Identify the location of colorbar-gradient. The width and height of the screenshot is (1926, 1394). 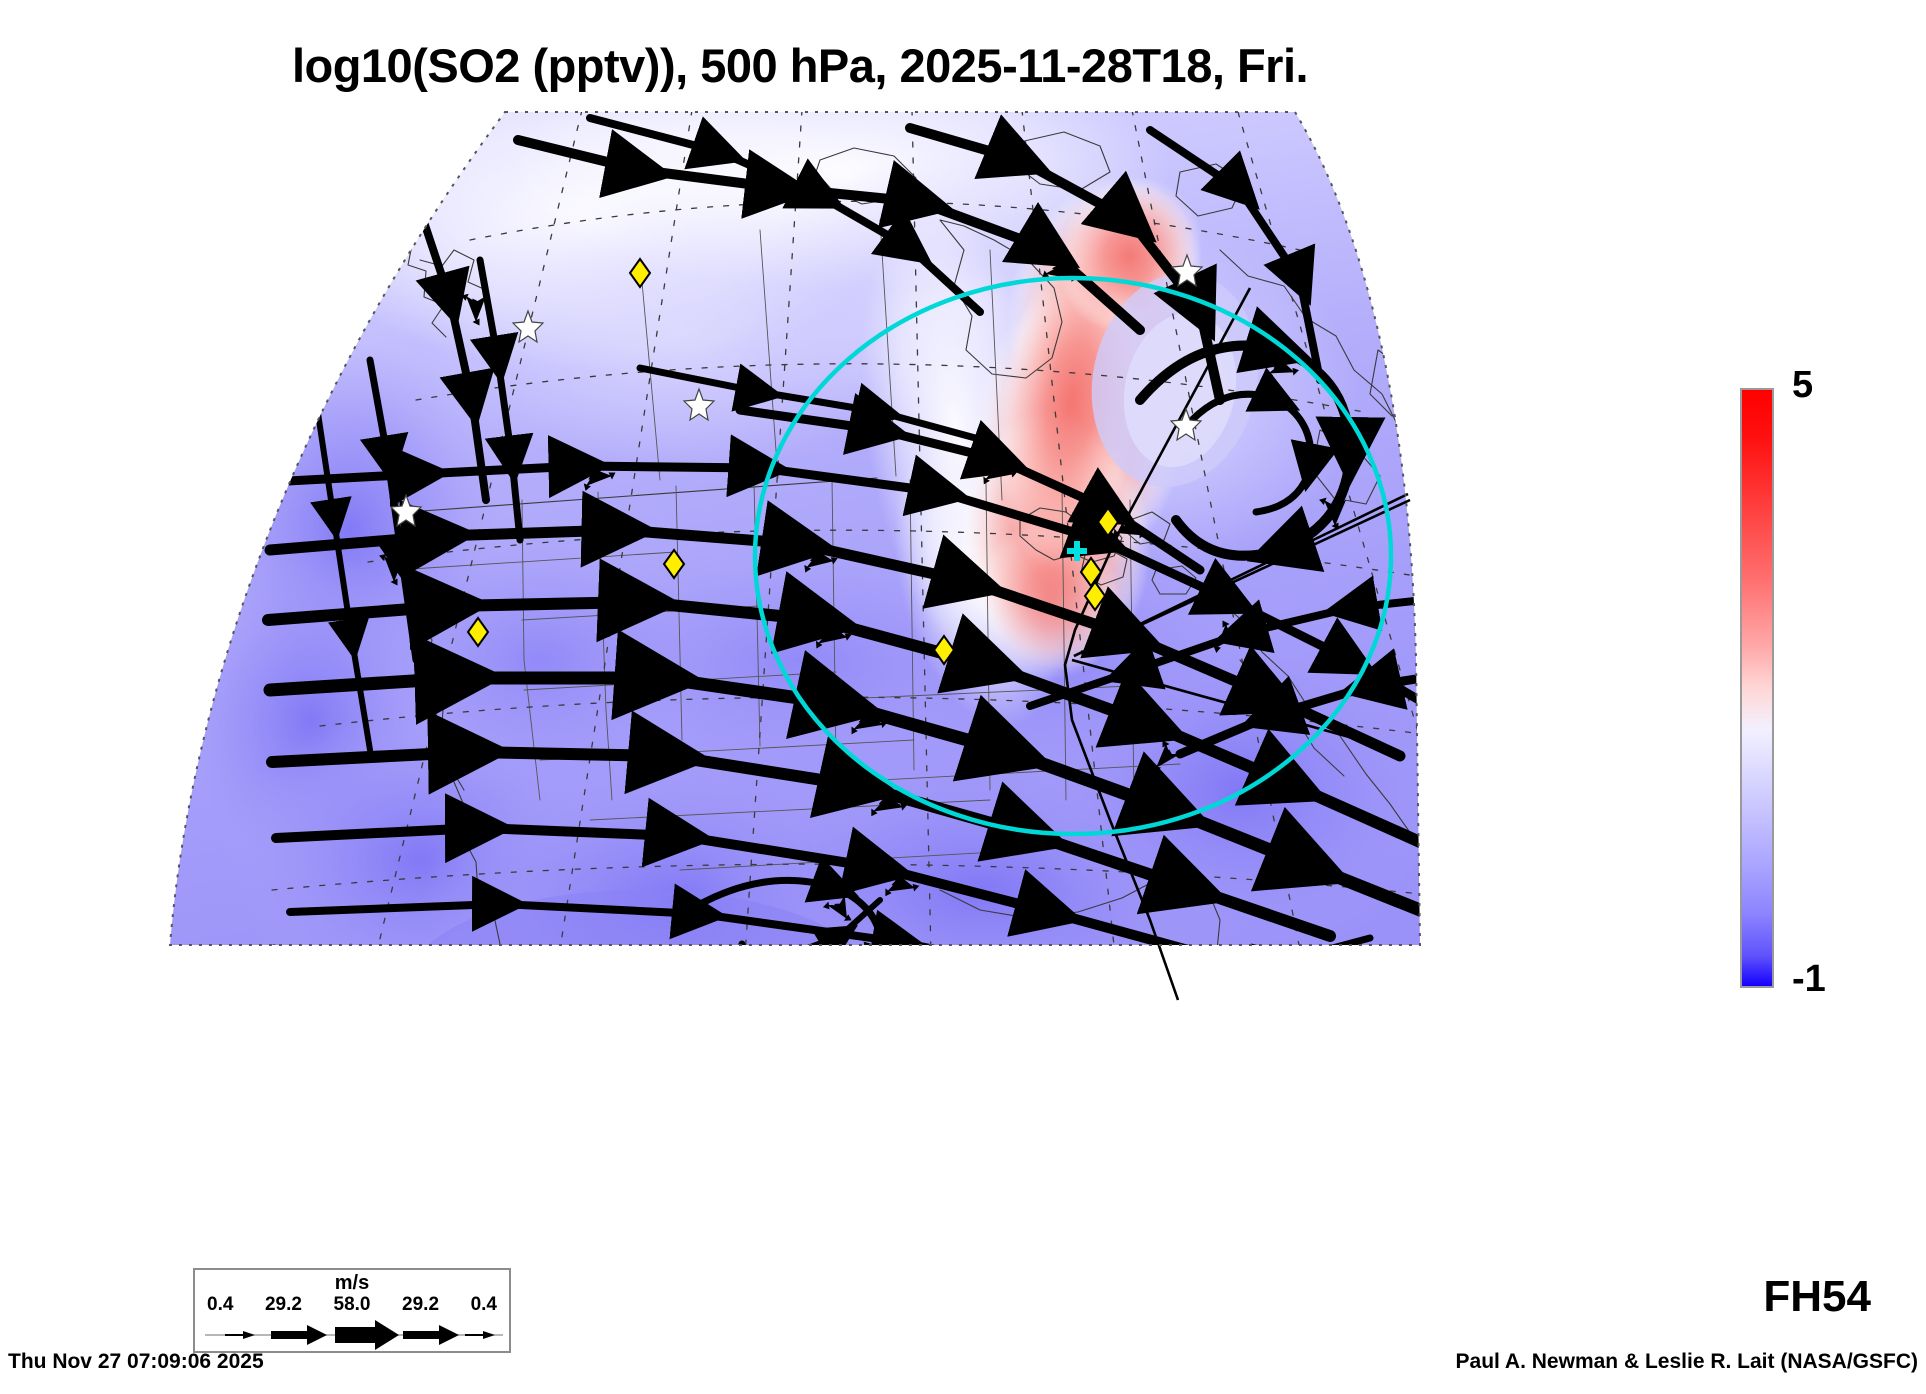
(1757, 688).